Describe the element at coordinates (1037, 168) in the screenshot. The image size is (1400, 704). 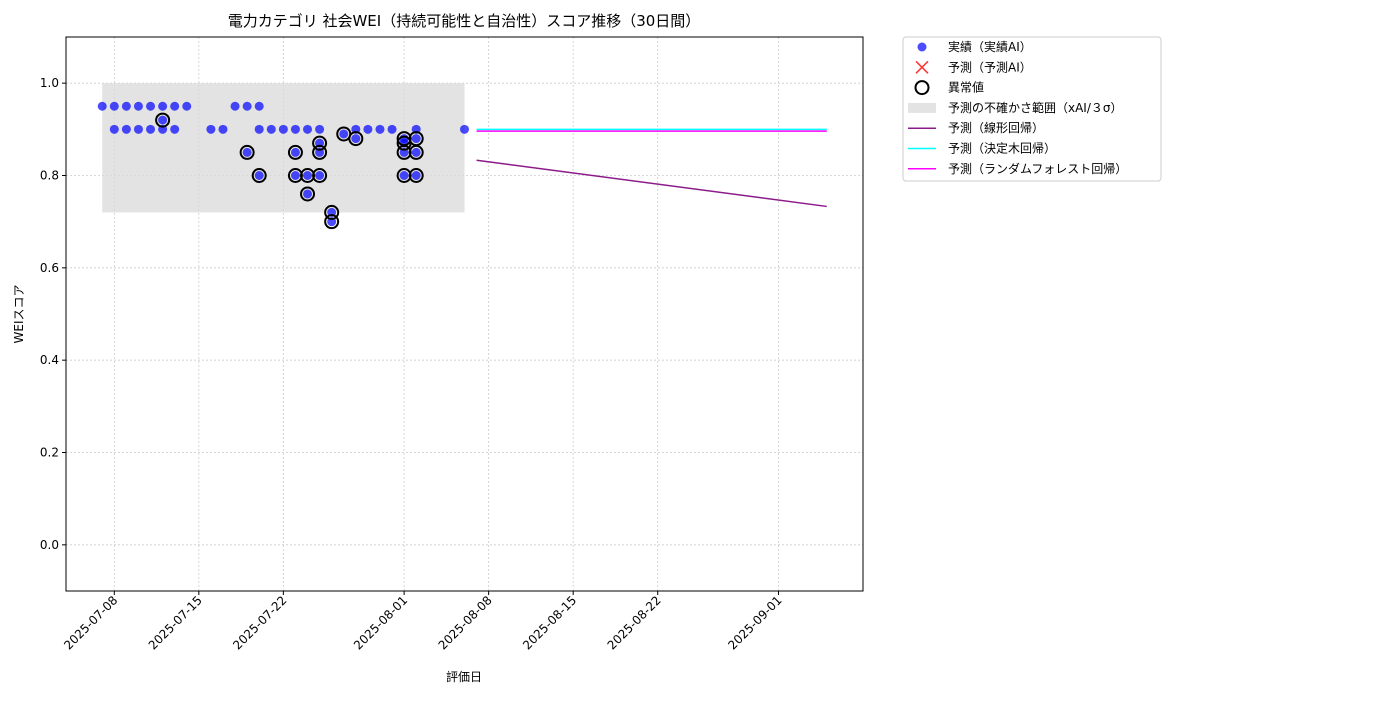
I see `legend-label: 予測（ランダムフォレスト回帰）` at that location.